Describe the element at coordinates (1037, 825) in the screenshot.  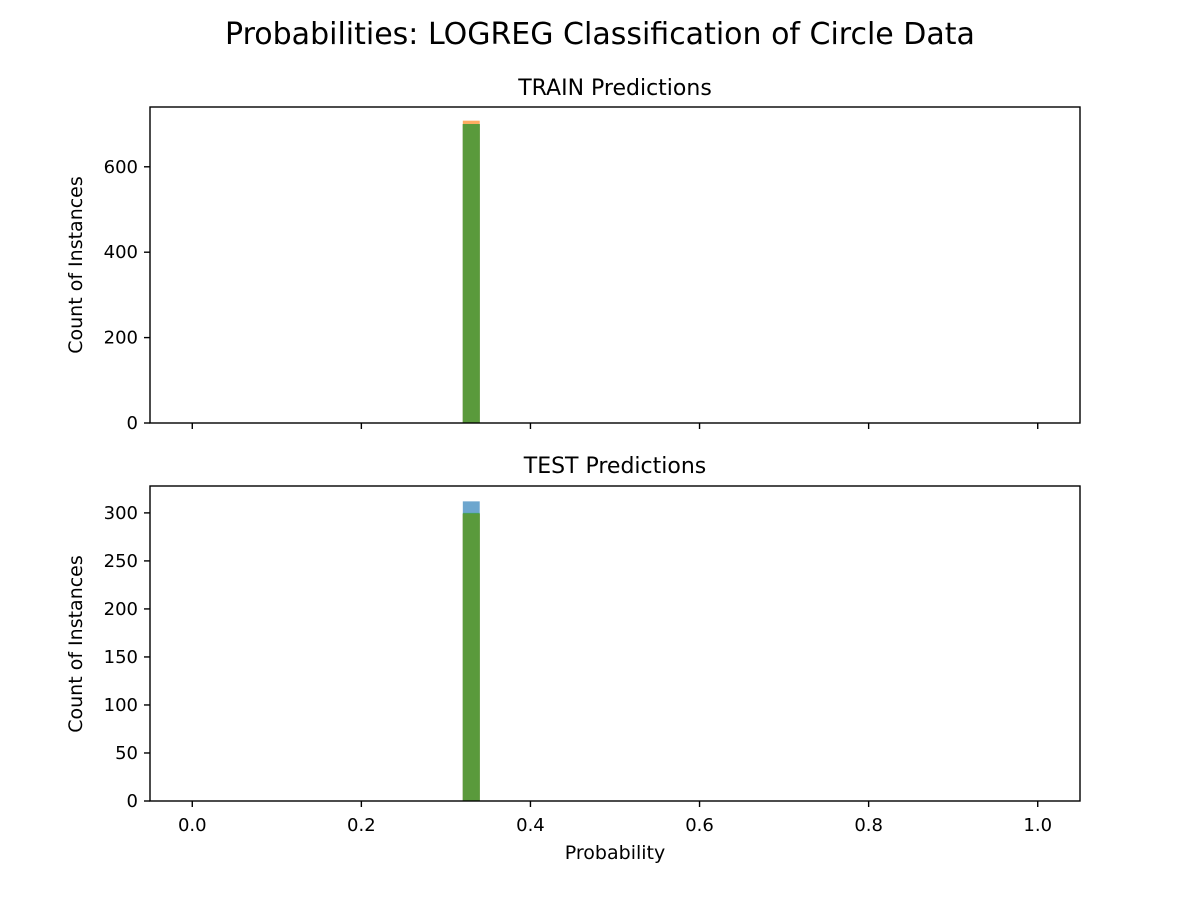
I see `test-x-tick-label: 1.0` at that location.